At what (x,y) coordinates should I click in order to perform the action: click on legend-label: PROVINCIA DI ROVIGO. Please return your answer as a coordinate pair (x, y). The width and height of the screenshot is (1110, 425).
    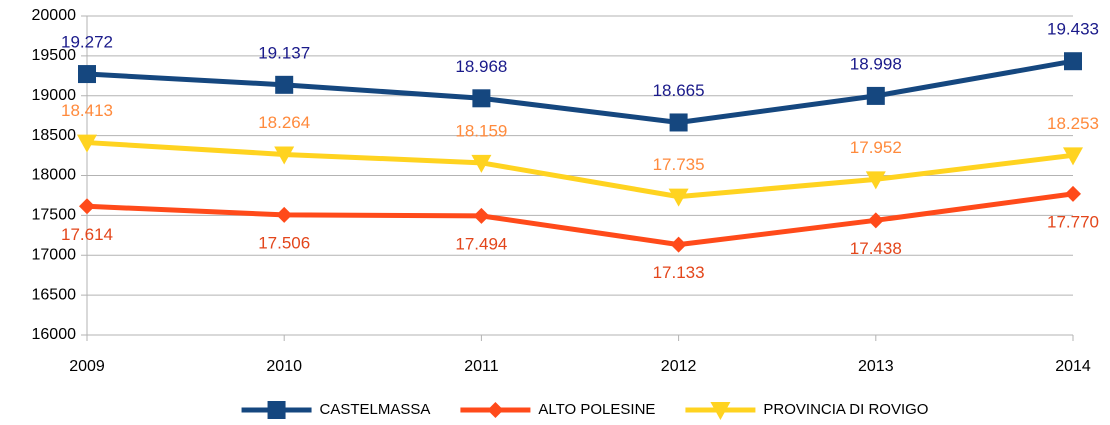
    Looking at the image, I should click on (845, 409).